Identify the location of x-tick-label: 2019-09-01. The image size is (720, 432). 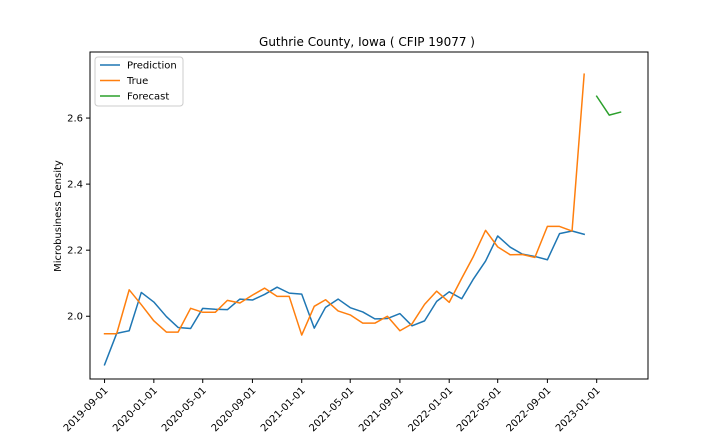
(86, 408).